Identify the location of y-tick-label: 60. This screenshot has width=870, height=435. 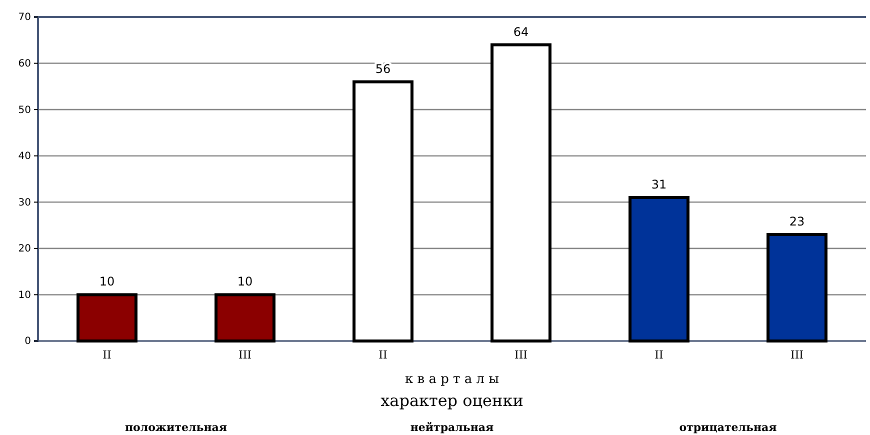
(24, 64).